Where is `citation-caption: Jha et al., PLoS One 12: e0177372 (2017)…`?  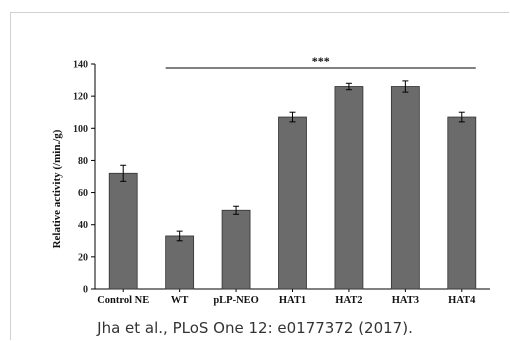
citation-caption: Jha et al., PLoS One 12: e0177372 (2017)… is located at coordinates (255, 328).